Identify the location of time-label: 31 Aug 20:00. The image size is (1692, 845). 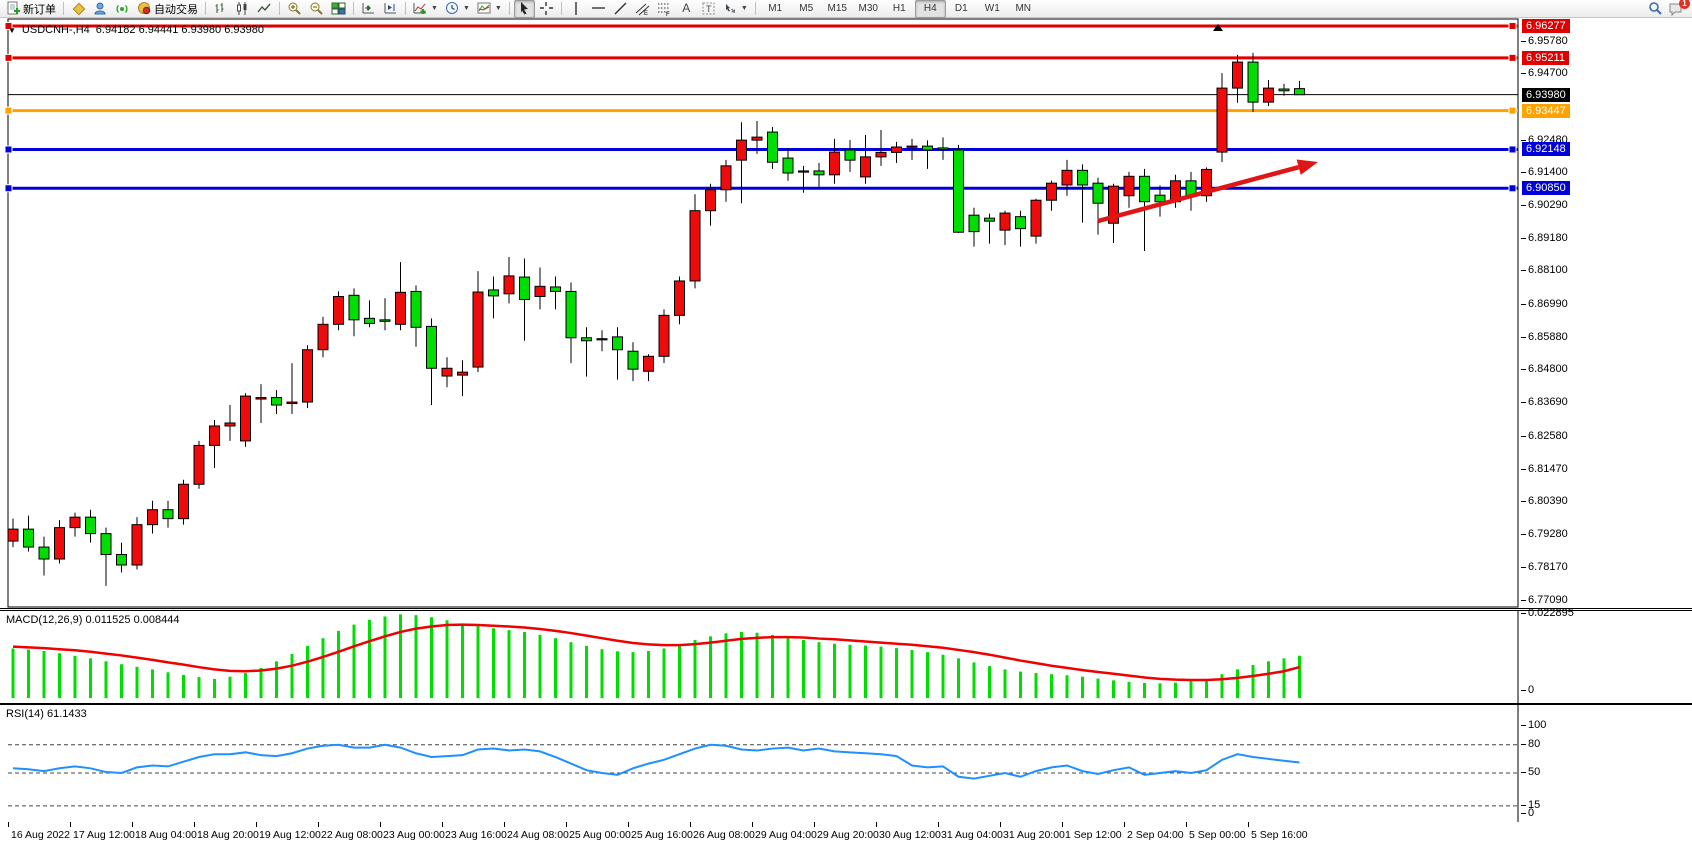
(1034, 835).